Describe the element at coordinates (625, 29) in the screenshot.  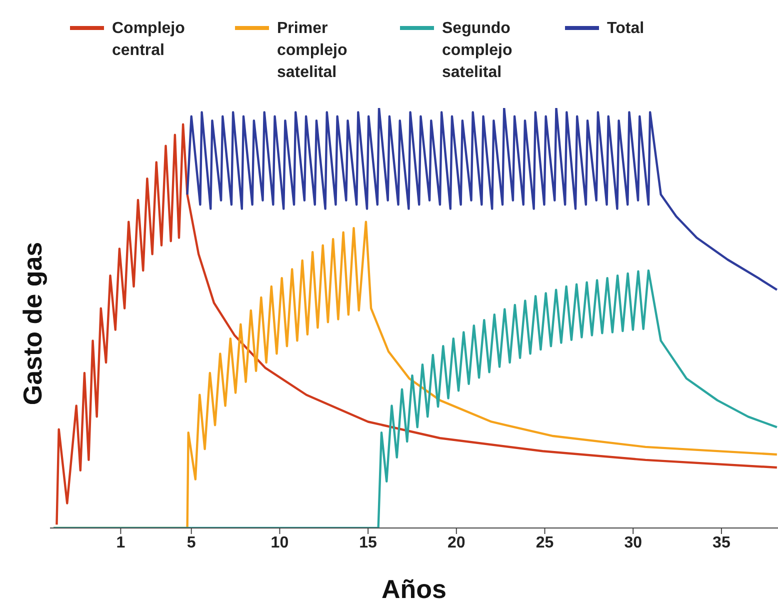
I see `legend-label: Total` at that location.